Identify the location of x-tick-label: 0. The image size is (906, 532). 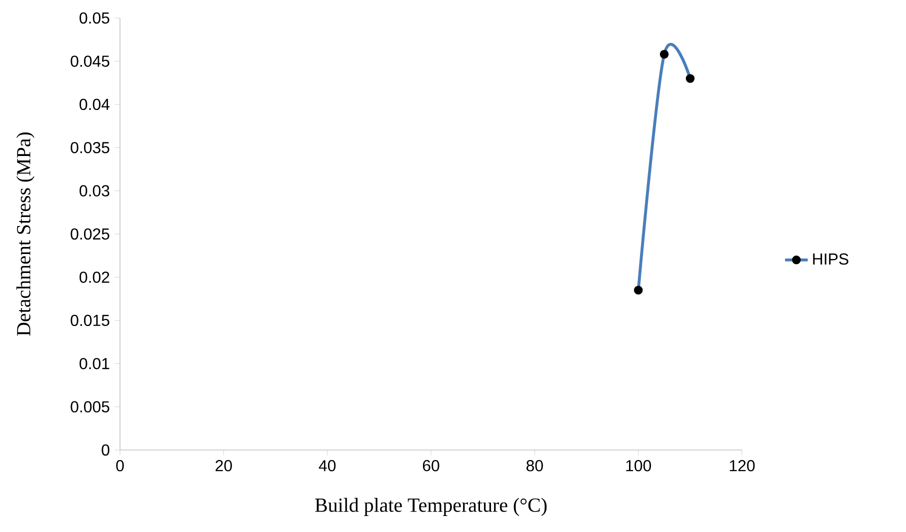
(120, 466).